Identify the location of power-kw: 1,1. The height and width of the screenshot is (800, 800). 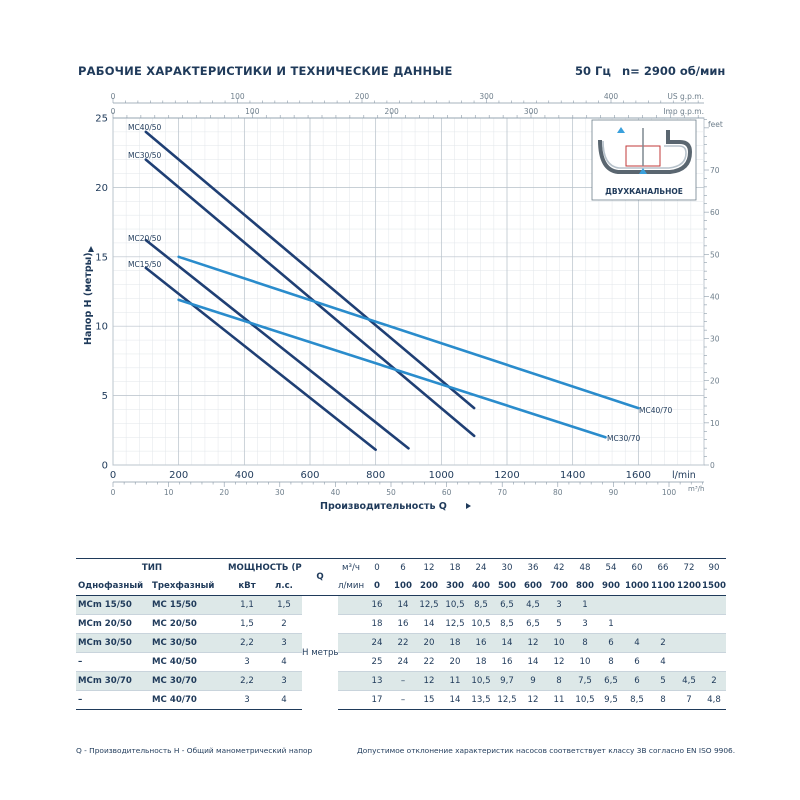
(247, 605).